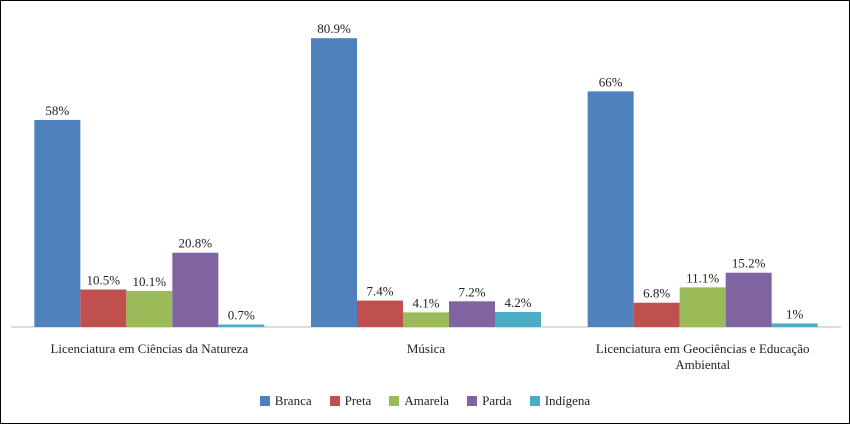 The height and width of the screenshot is (424, 850). What do you see at coordinates (149, 348) in the screenshot?
I see `x-tick-label: Licenciatura em Ciências da Natureza` at bounding box center [149, 348].